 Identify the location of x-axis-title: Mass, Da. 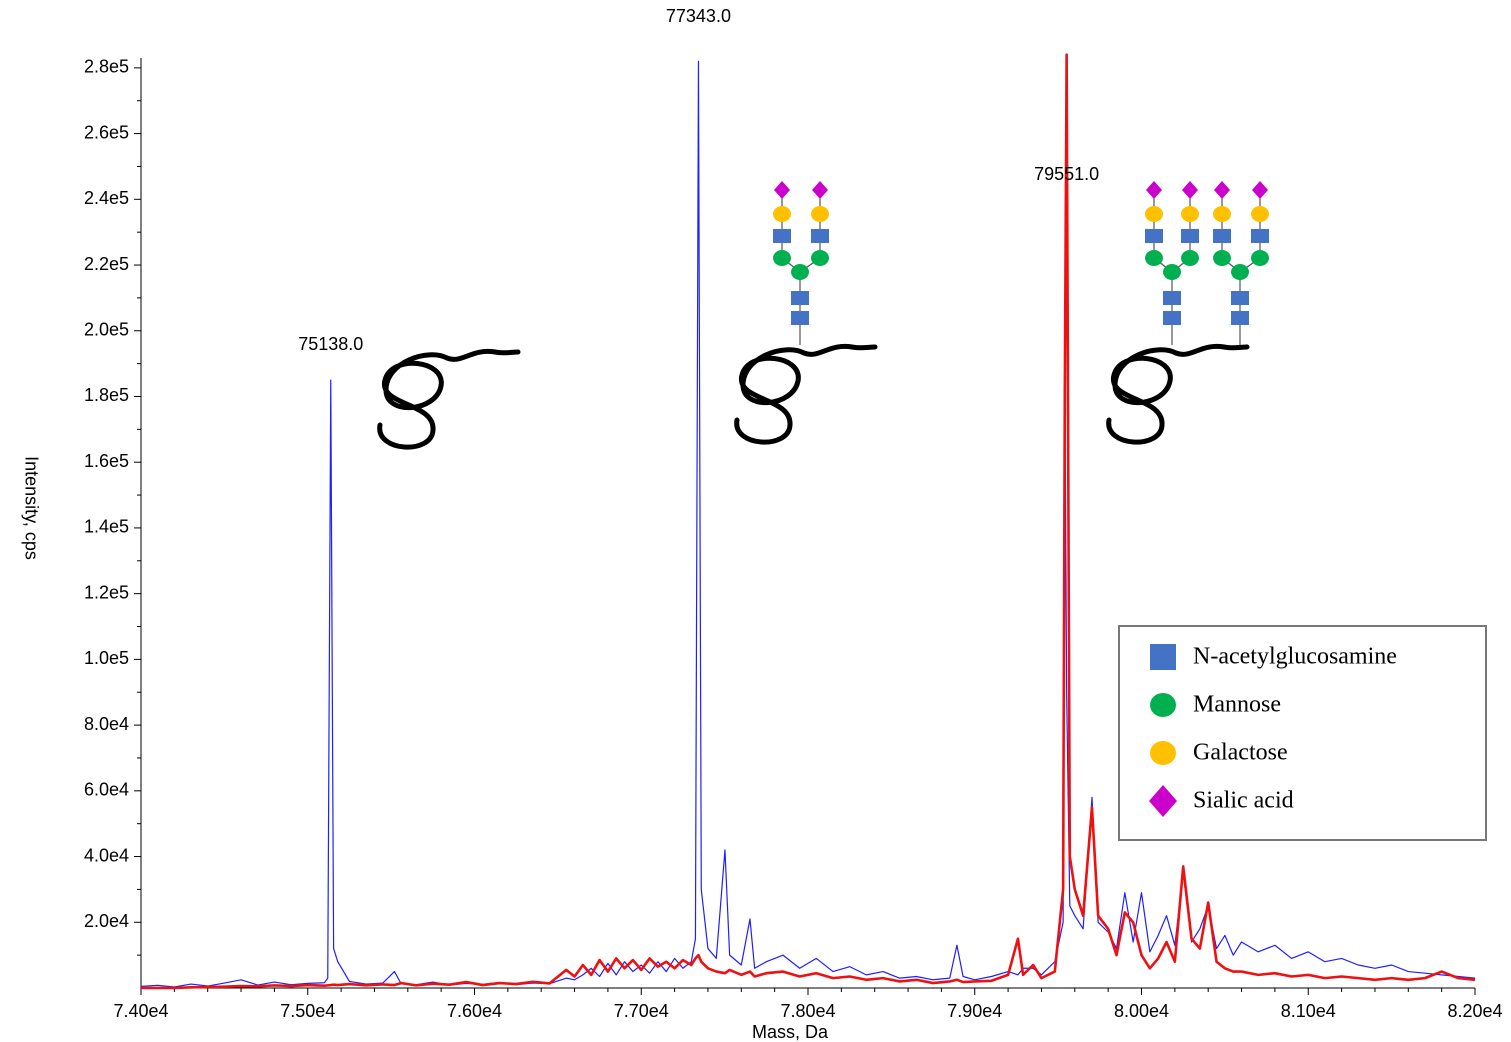
(790, 1032).